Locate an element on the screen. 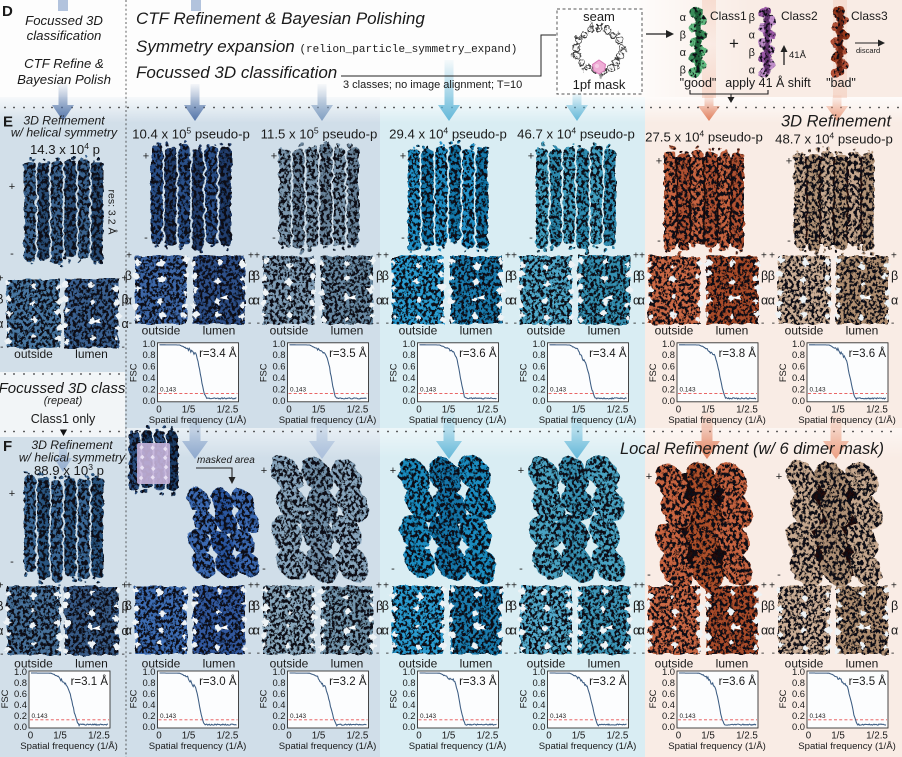 Image resolution: width=902 pixels, height=757 pixels. svg-text: 88.9 x 103 p is located at coordinates (69, 470).